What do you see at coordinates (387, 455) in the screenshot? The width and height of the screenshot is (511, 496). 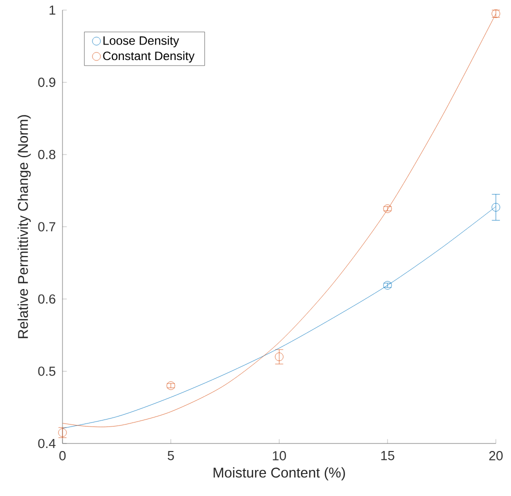 I see `x-tick-label: 15` at bounding box center [387, 455].